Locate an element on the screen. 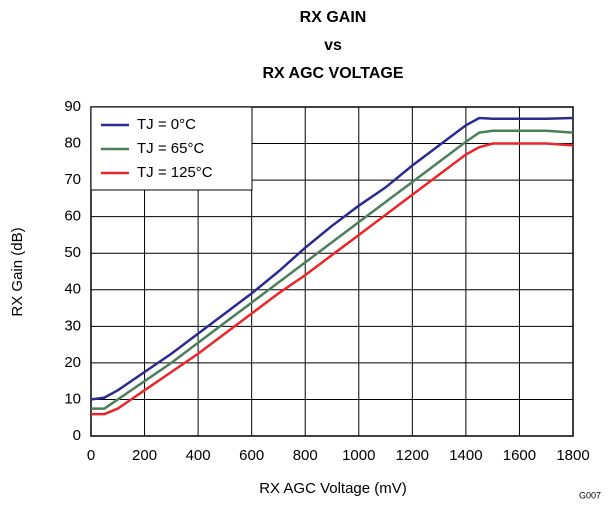  x-tick-label: 1400 is located at coordinates (465, 455).